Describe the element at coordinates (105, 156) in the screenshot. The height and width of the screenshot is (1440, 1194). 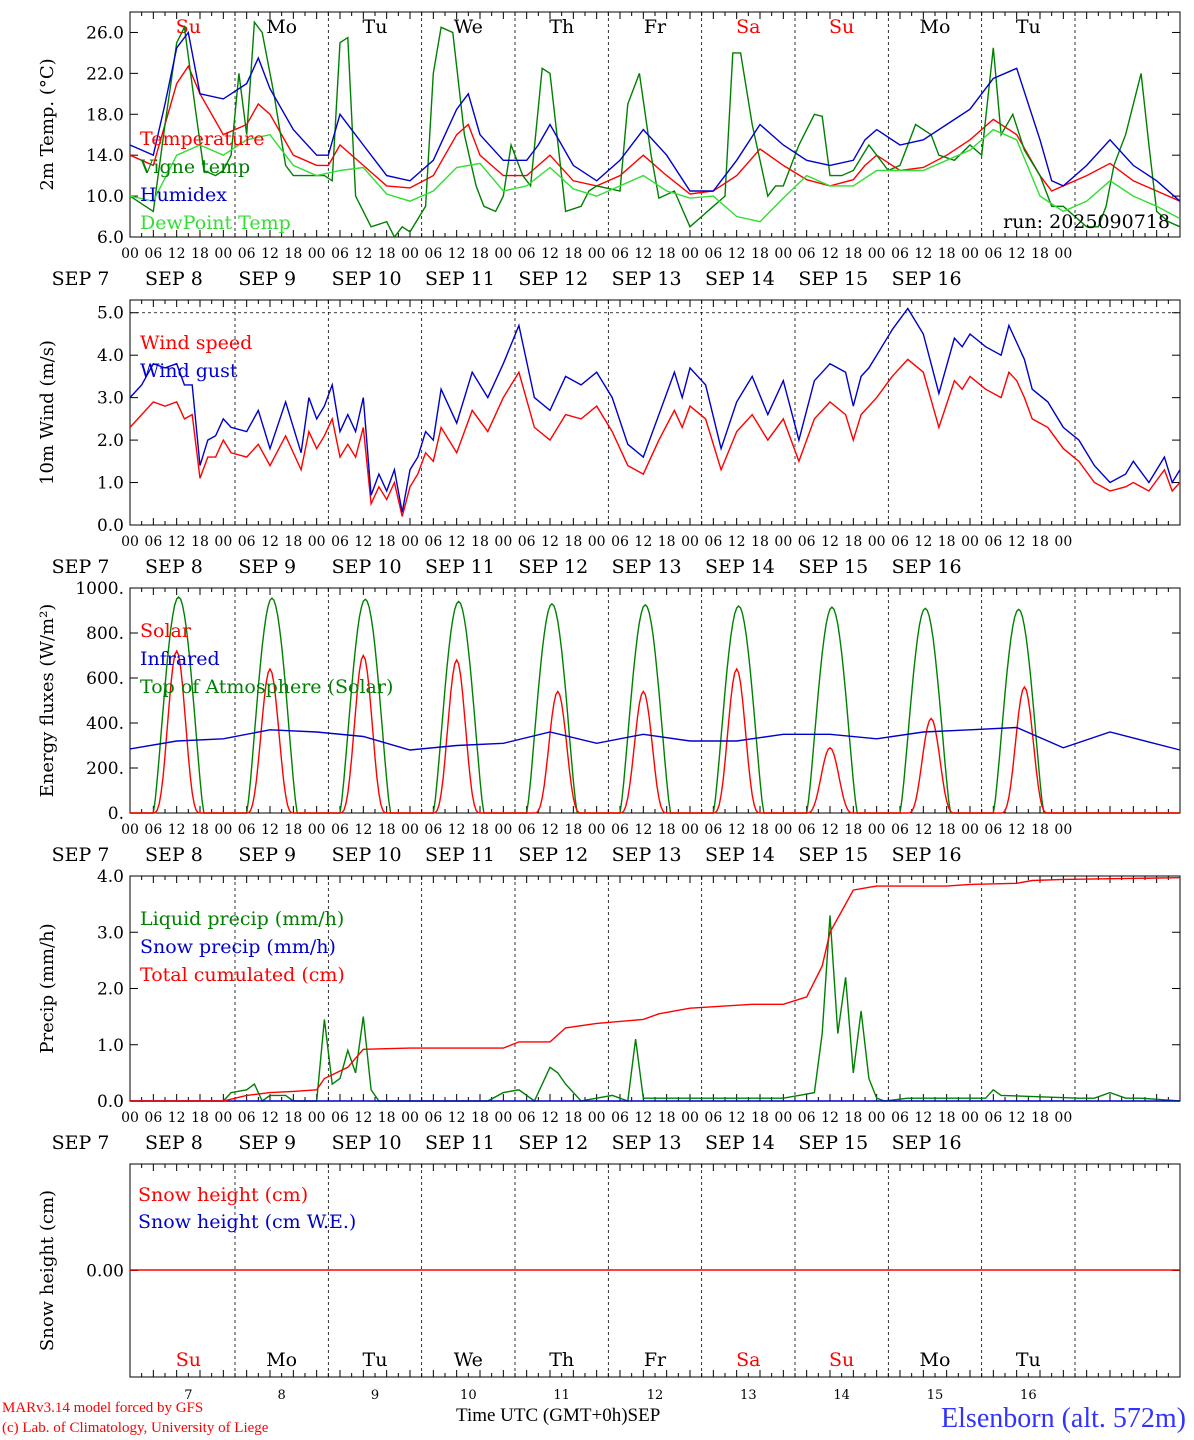
I see `y-tick-label: 14.0` at that location.